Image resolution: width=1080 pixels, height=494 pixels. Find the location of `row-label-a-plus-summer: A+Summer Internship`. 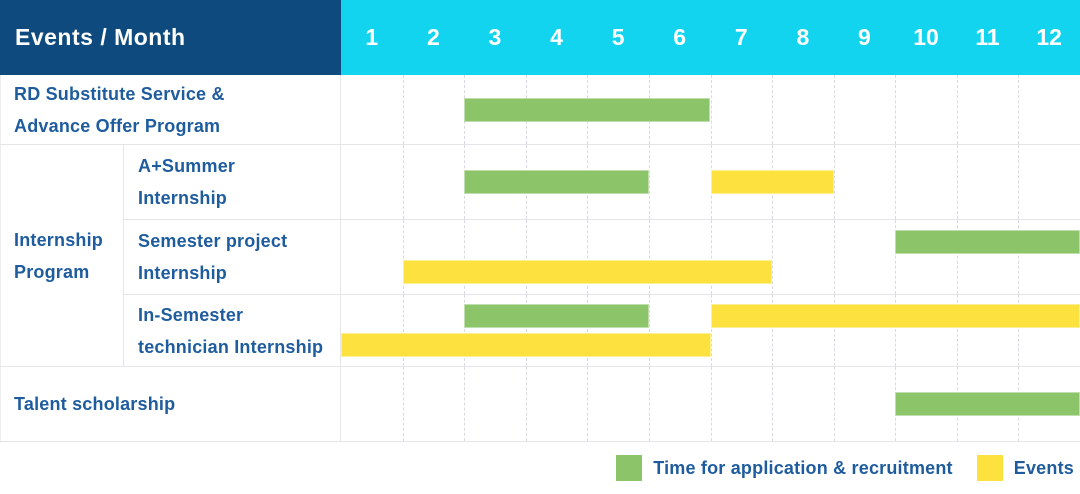

row-label-a-plus-summer: A+Summer Internship is located at coordinates (232, 182).